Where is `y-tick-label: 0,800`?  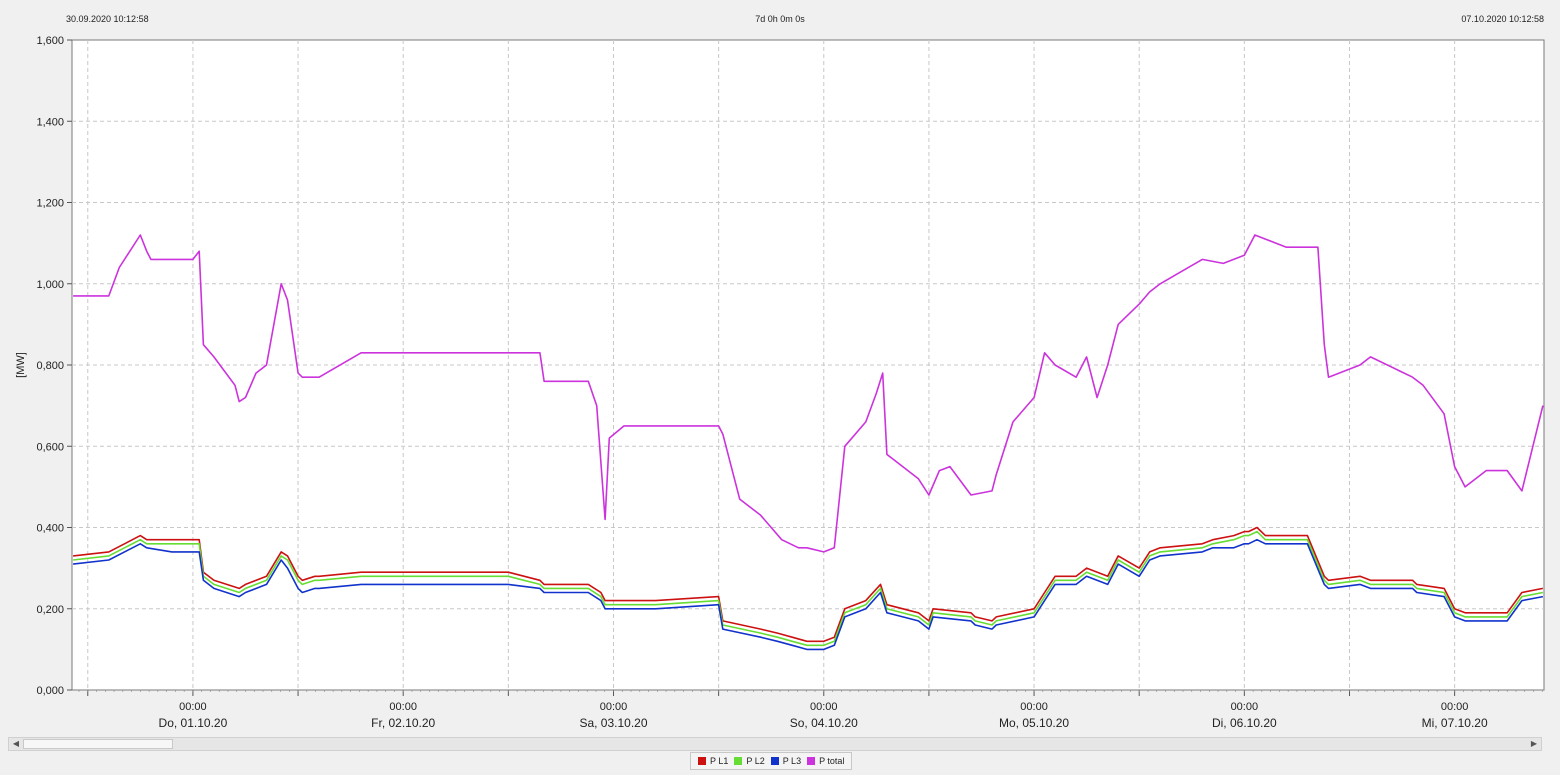 y-tick-label: 0,800 is located at coordinates (50, 366).